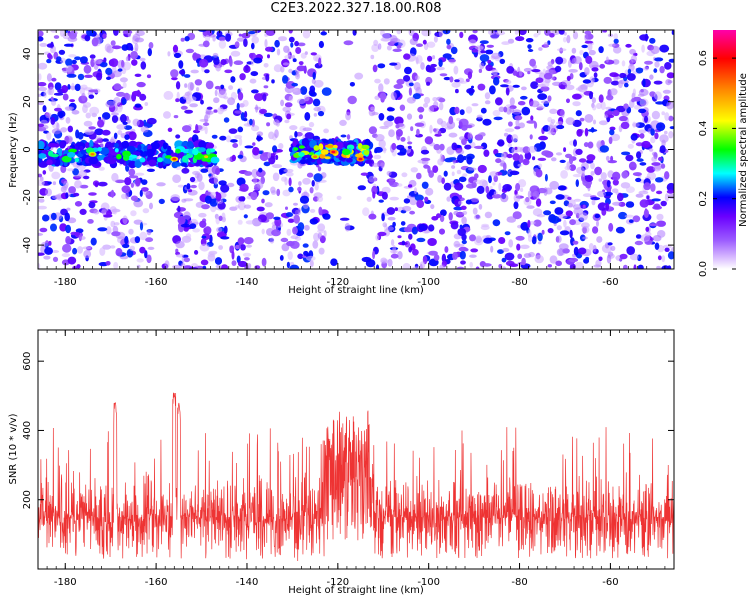  What do you see at coordinates (27, 499) in the screenshot?
I see `y-tick-label: 200` at bounding box center [27, 499].